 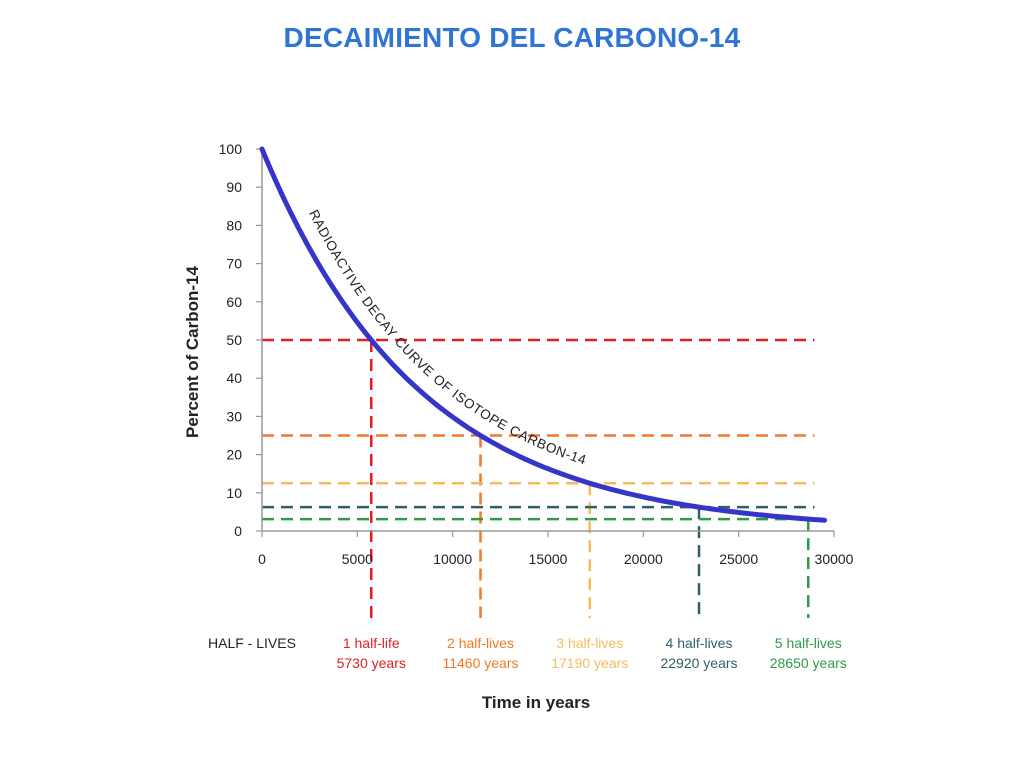 I want to click on half-life-label: 4 half-lives, so click(x=699, y=643).